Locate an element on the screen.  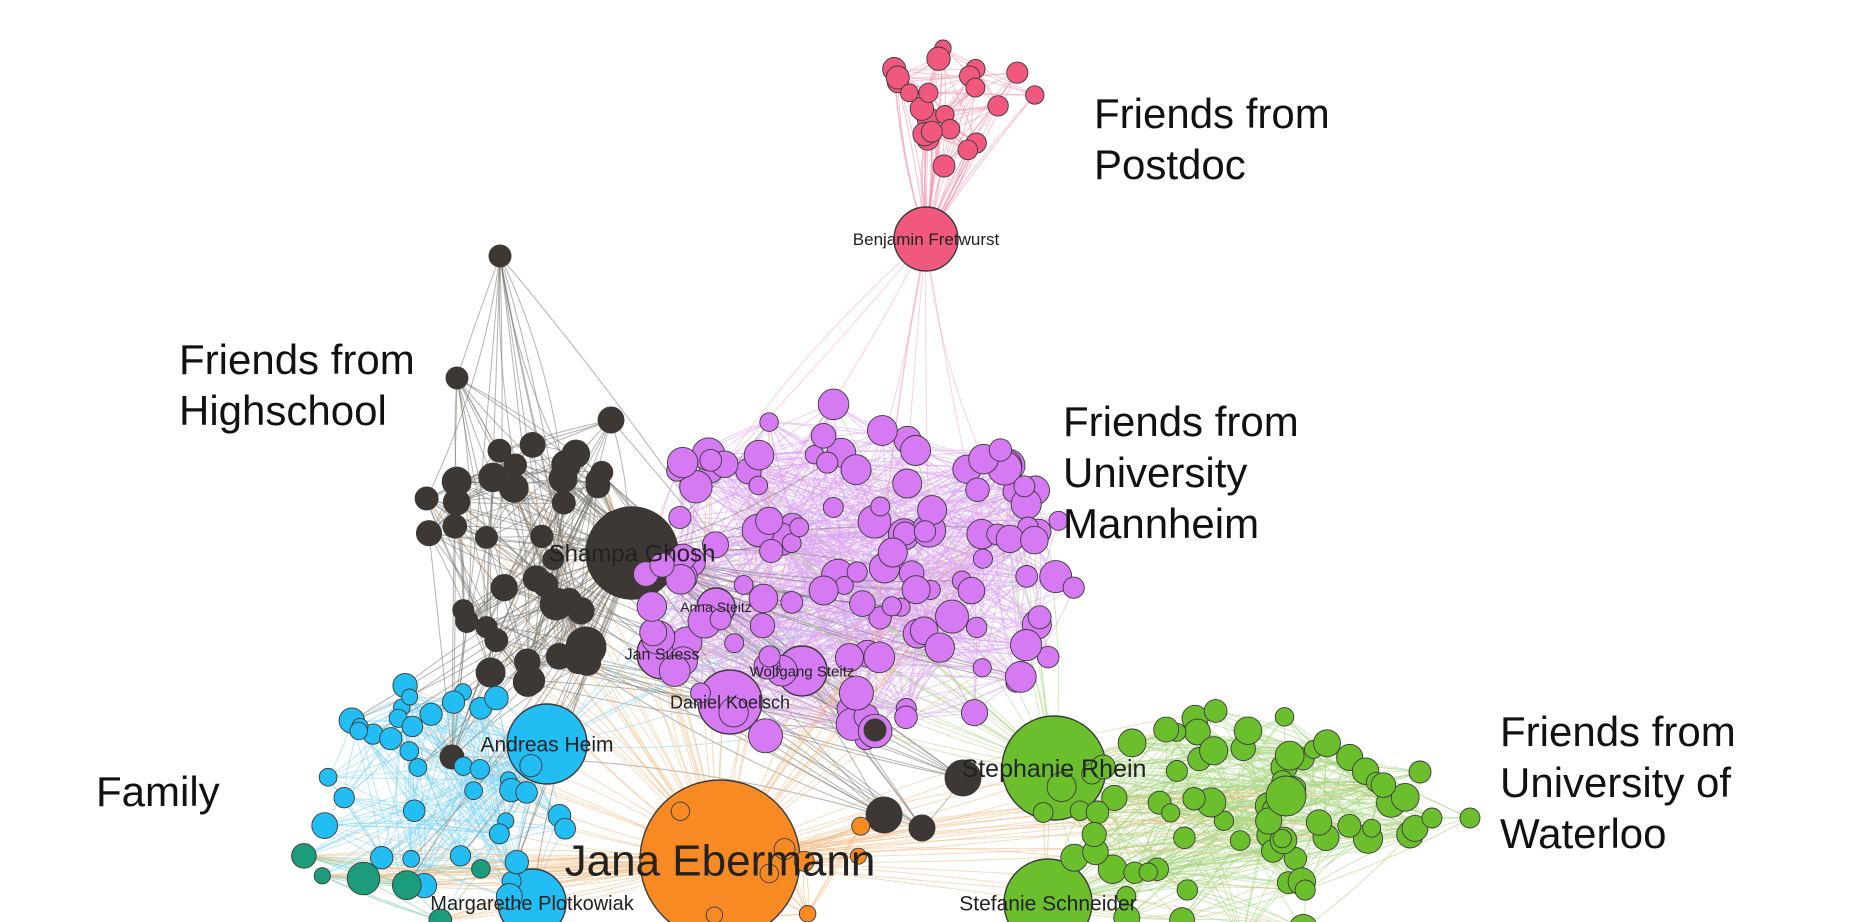
label-line: Family is located at coordinates (158, 791).